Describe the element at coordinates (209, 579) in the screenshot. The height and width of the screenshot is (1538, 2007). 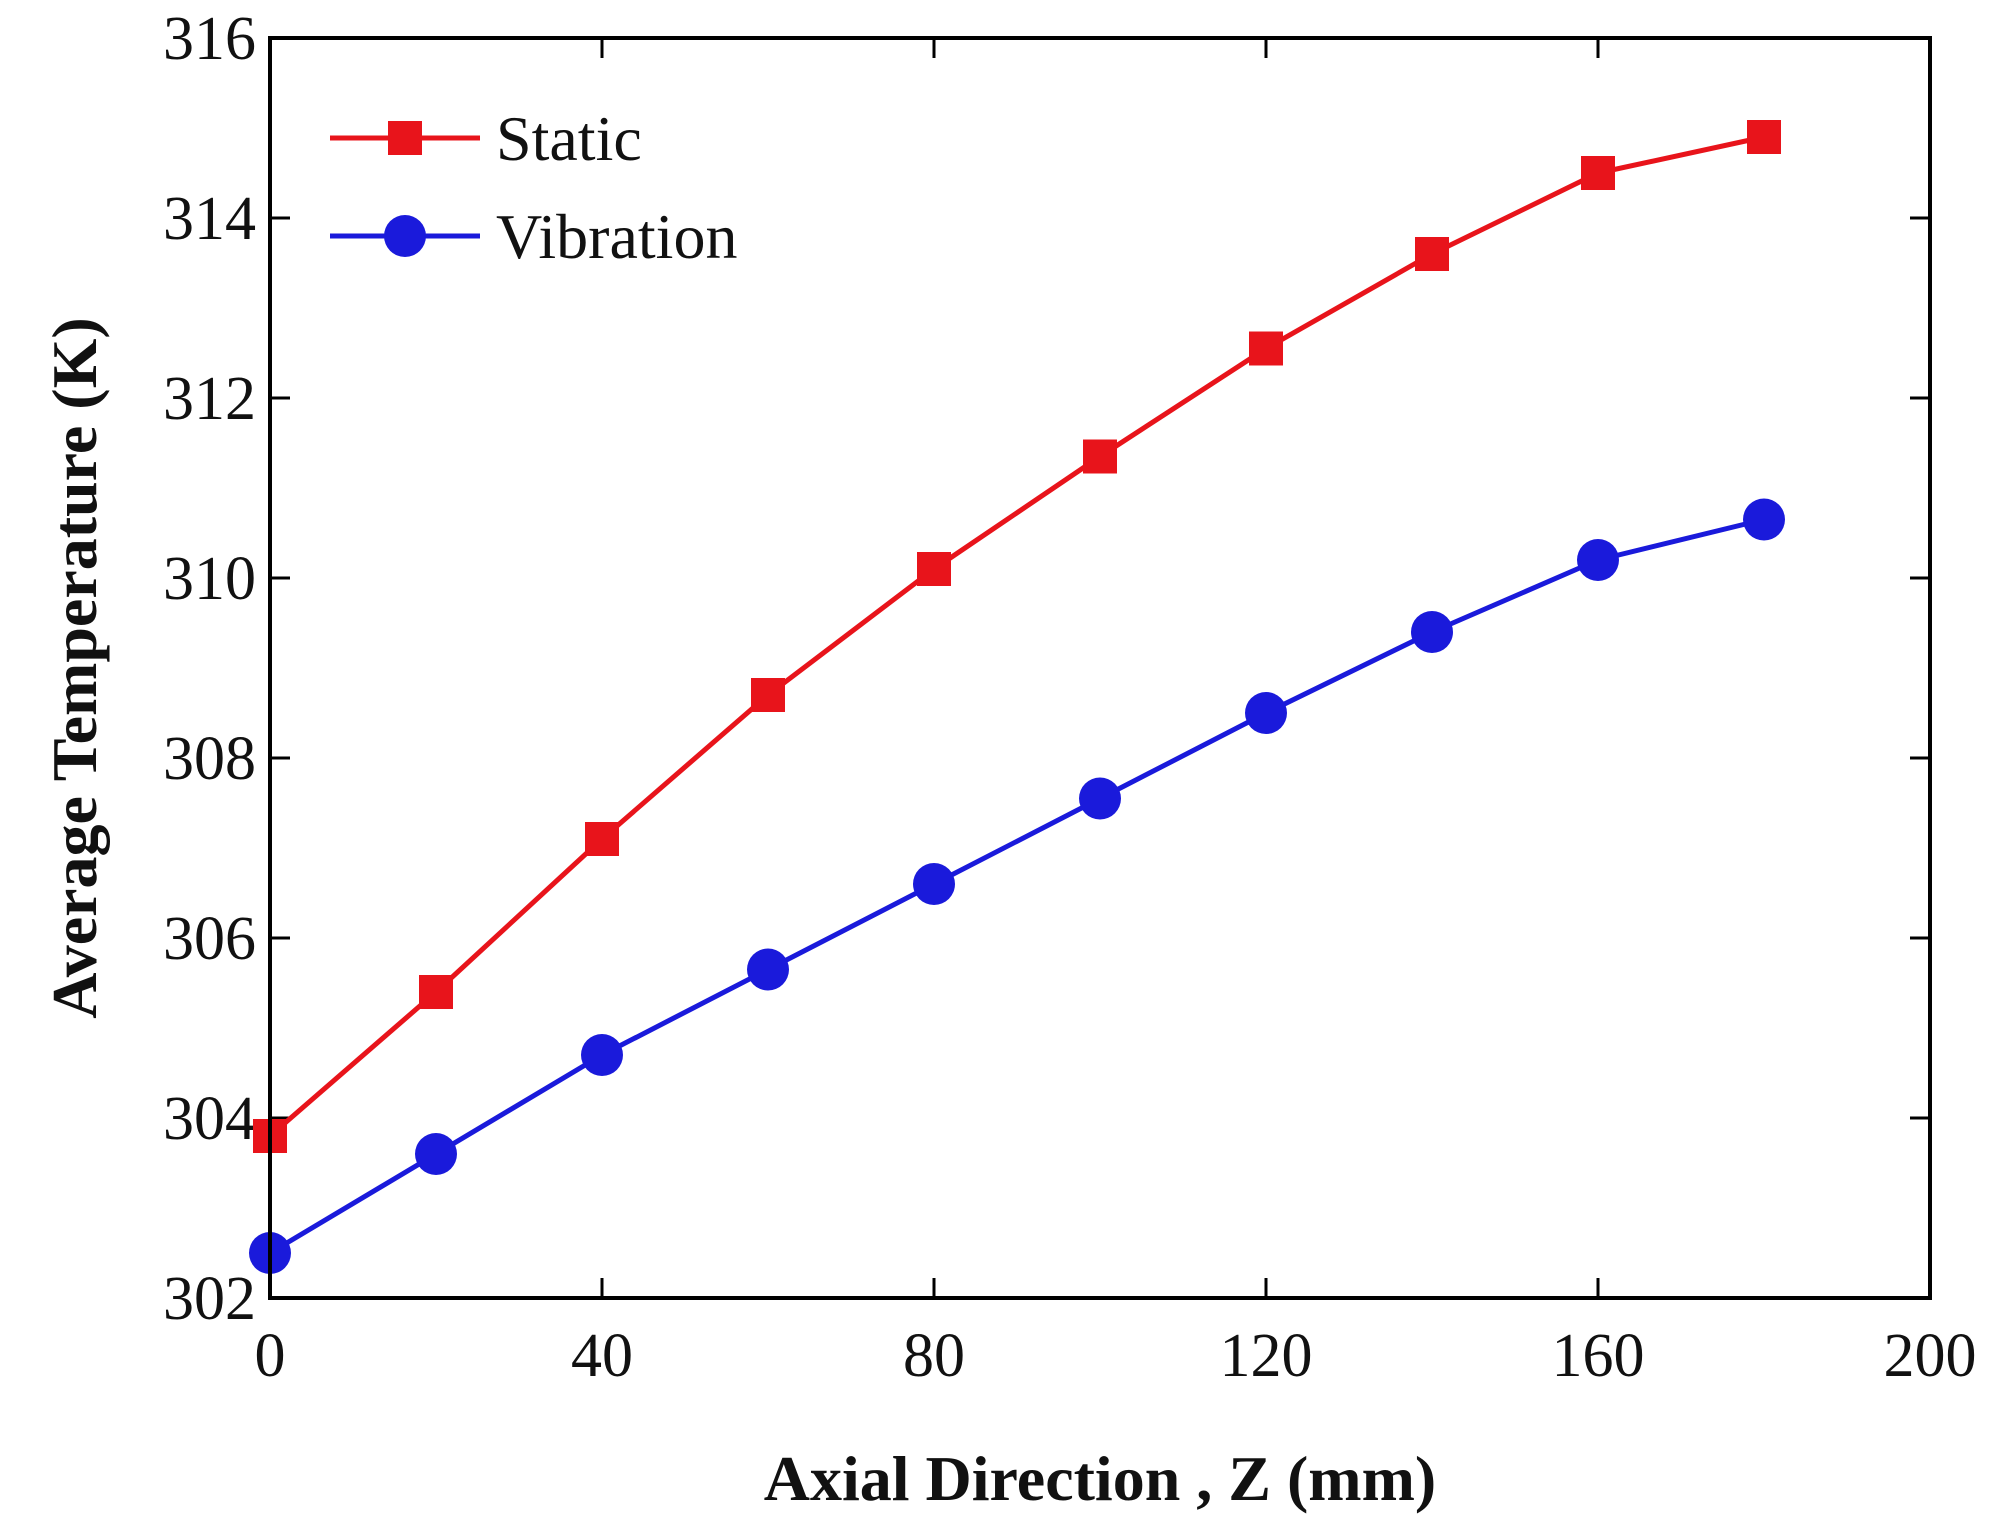
I see `y-tick-label: 310` at that location.